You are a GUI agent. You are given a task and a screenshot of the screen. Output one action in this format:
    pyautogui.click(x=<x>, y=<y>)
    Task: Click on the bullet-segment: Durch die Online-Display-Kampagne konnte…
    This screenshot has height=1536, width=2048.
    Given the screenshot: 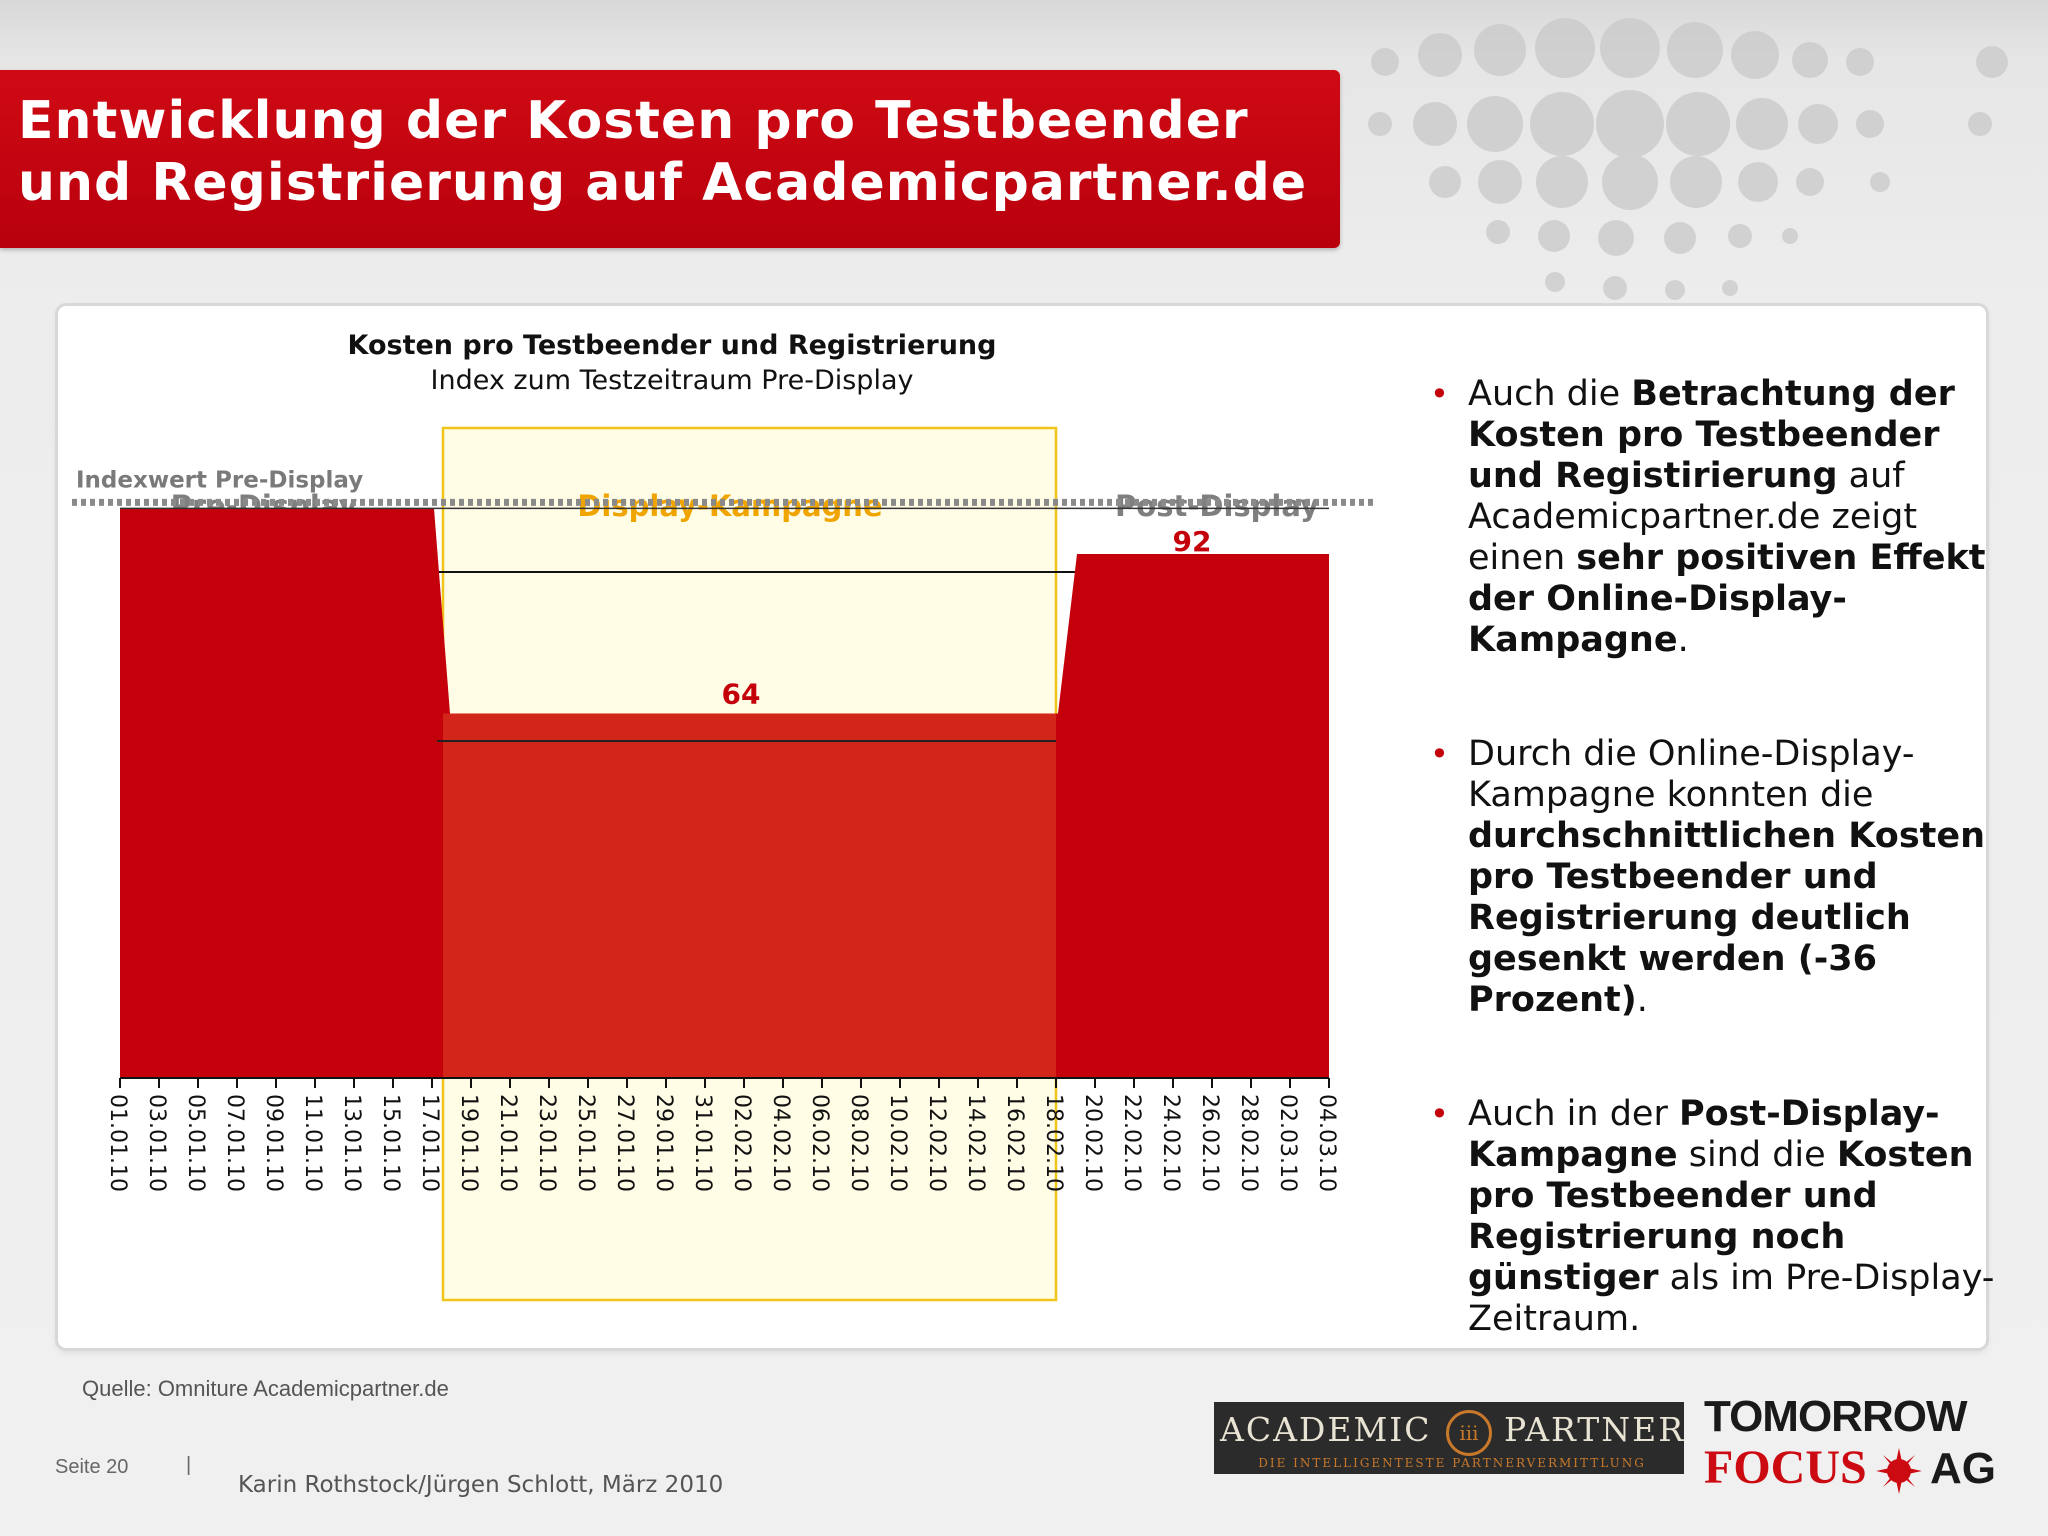 What is the action you would take?
    pyautogui.click(x=1691, y=774)
    